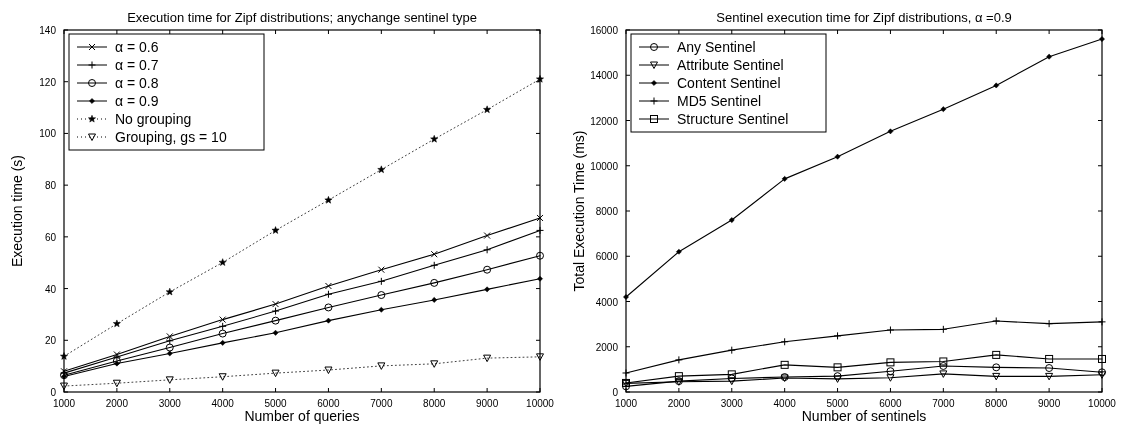 Image resolution: width=1126 pixels, height=436 pixels. What do you see at coordinates (604, 76) in the screenshot?
I see `y-tick-label: 14000` at bounding box center [604, 76].